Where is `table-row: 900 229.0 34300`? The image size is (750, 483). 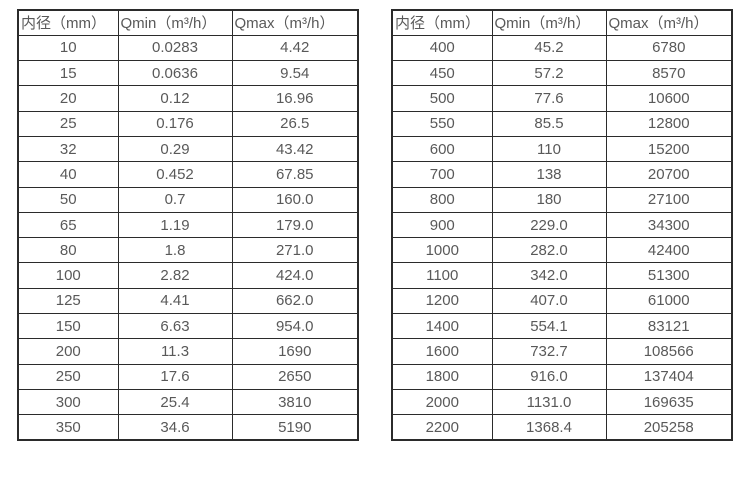 table-row: 900 229.0 34300 is located at coordinates (562, 225).